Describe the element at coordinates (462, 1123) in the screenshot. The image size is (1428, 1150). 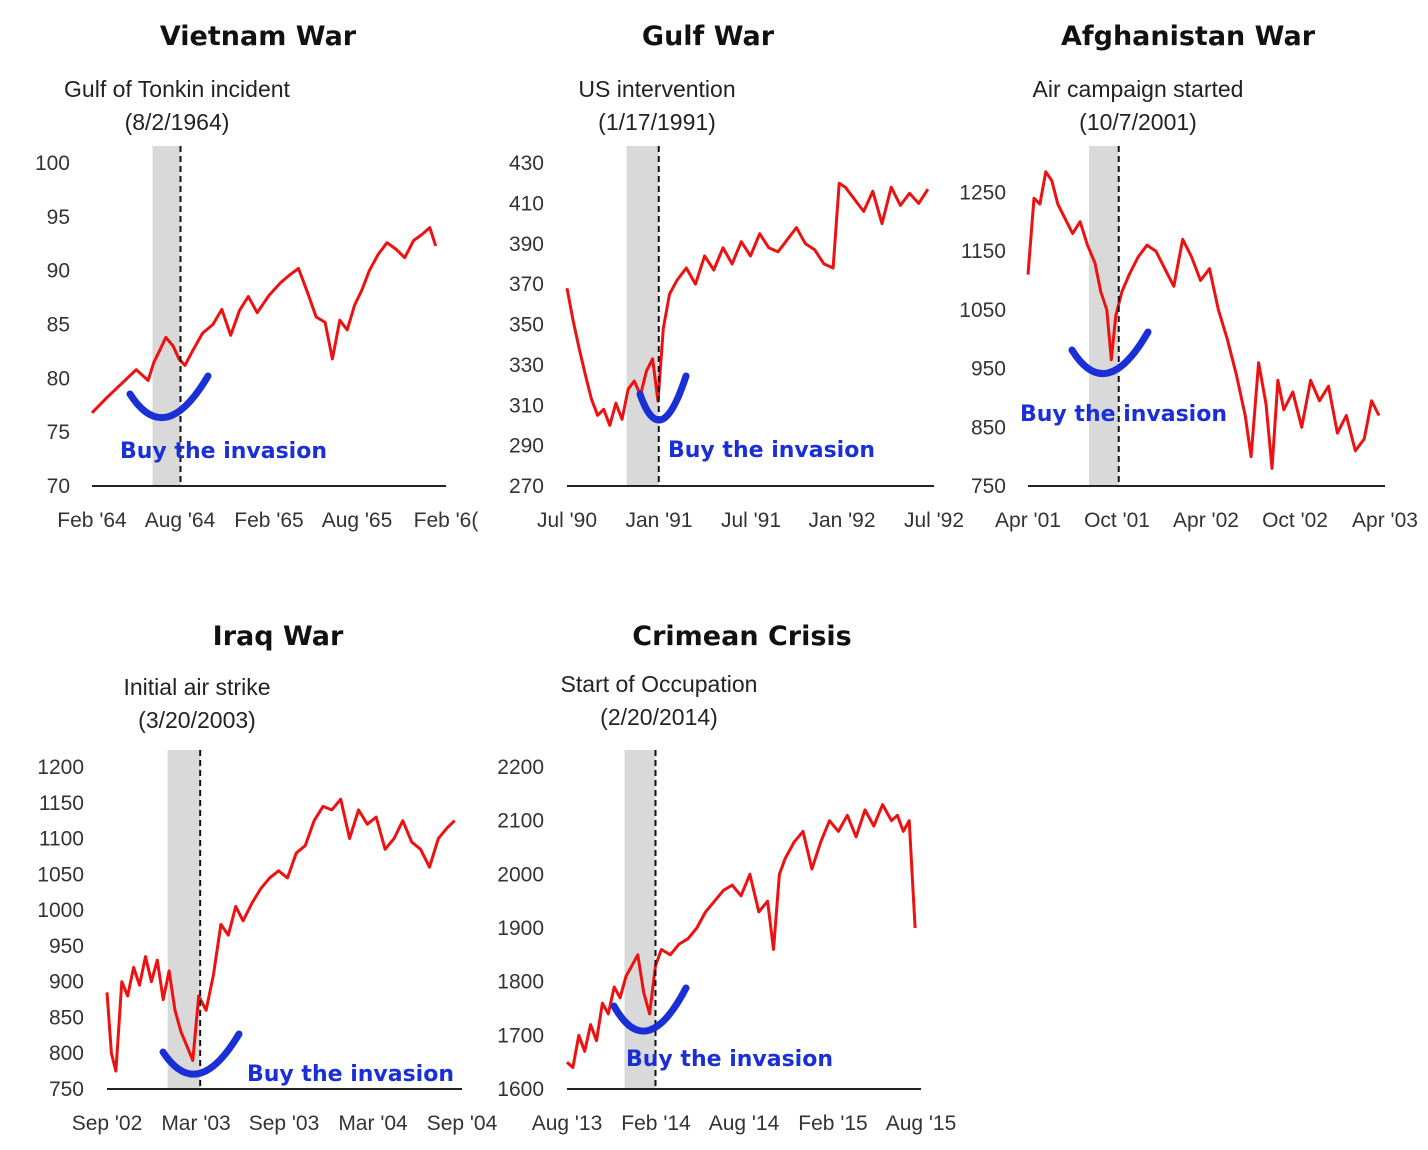
I see `x-tick-label: Sep '04` at that location.